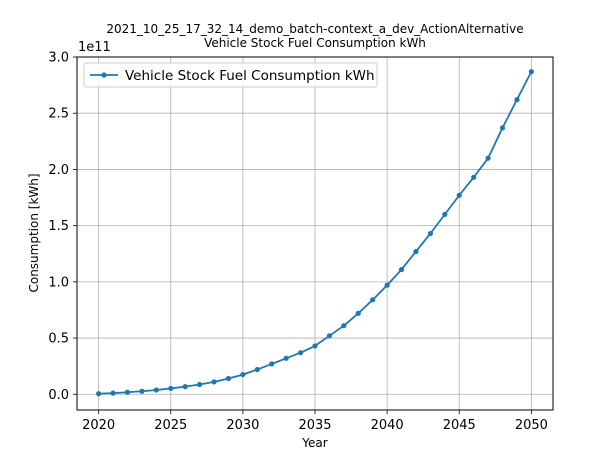  Describe the element at coordinates (531, 425) in the screenshot. I see `x-tick-label: 2050` at that location.